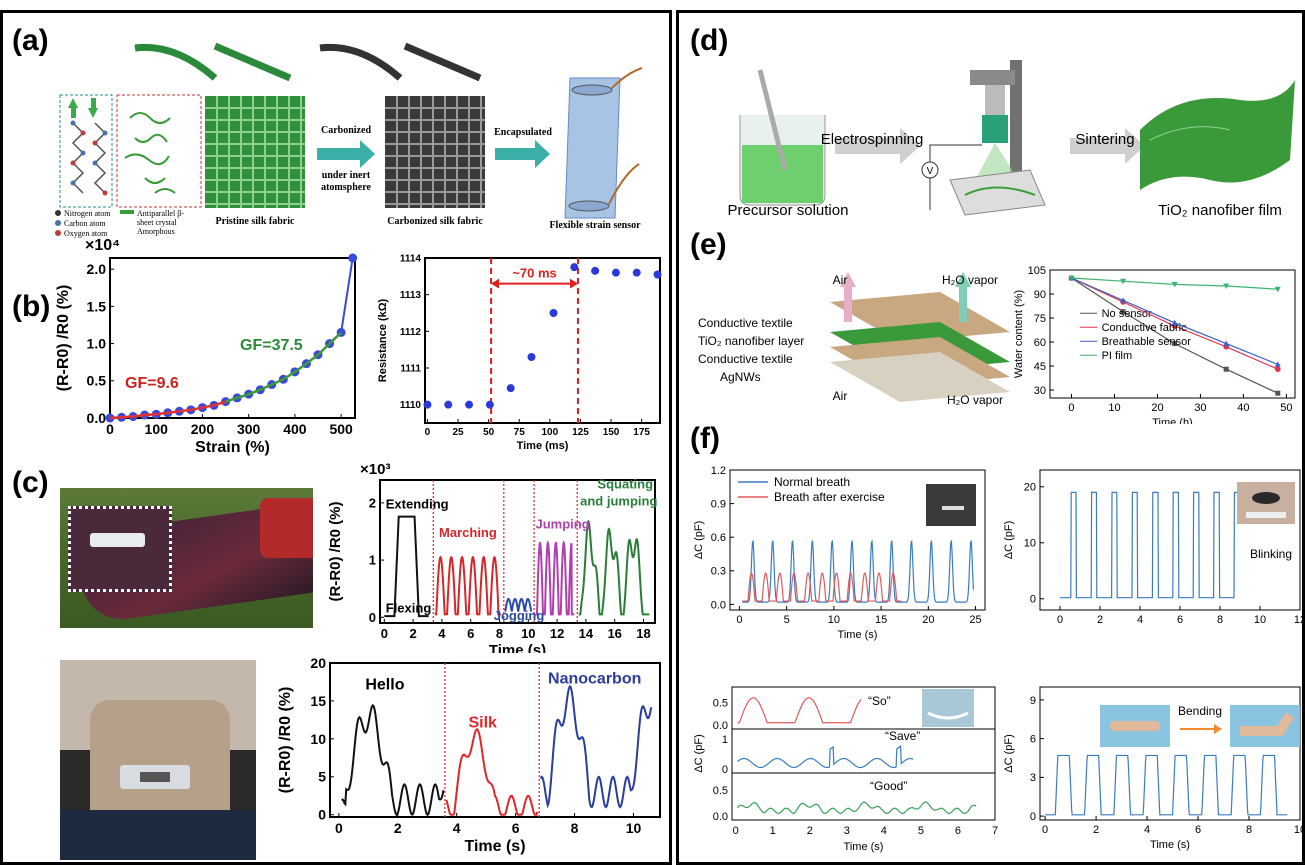 This screenshot has height=865, width=1305. What do you see at coordinates (318, 701) in the screenshot?
I see `y-tick-label: 15` at bounding box center [318, 701].